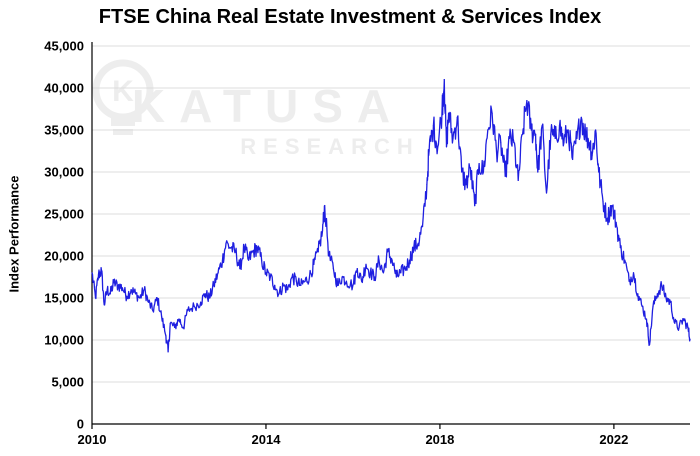 This screenshot has width=700, height=456. I want to click on watermark: K KATUSA RESEARCH, so click(252, 109).